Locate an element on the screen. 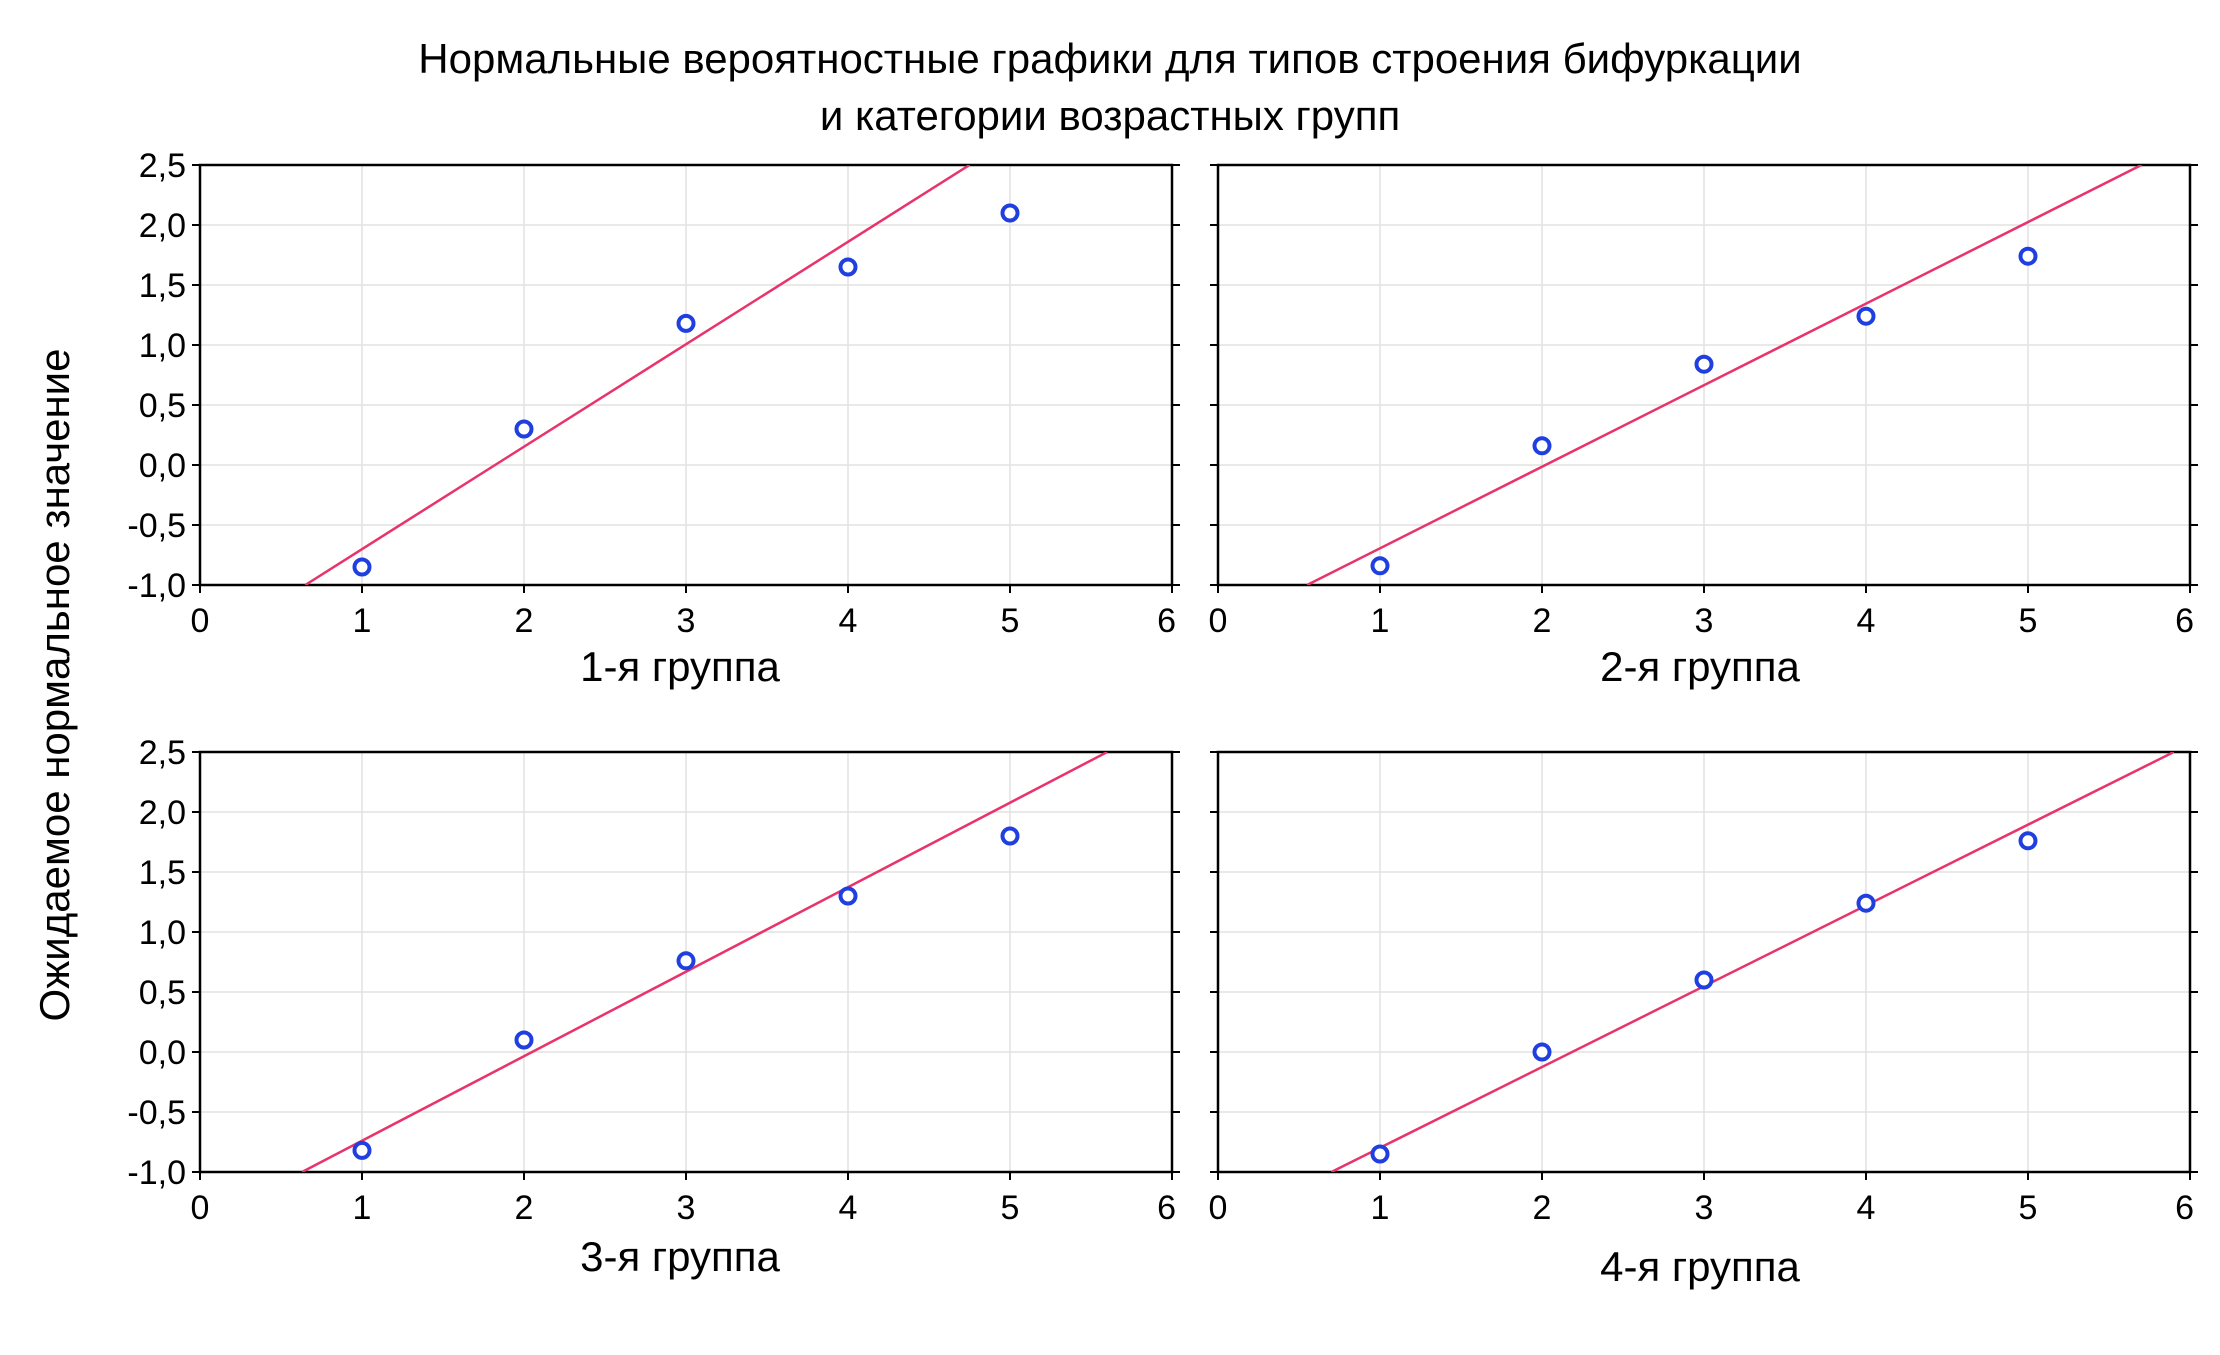 The width and height of the screenshot is (2220, 1355). panel-4-x-axis-label: 4-я группа is located at coordinates (1700, 1266).